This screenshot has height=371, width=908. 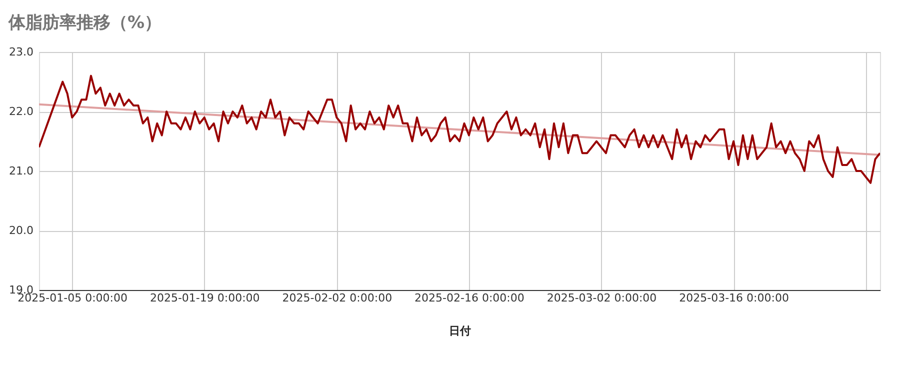 I want to click on x-tick-label: 2025-03-16 0:00:00, so click(x=734, y=298).